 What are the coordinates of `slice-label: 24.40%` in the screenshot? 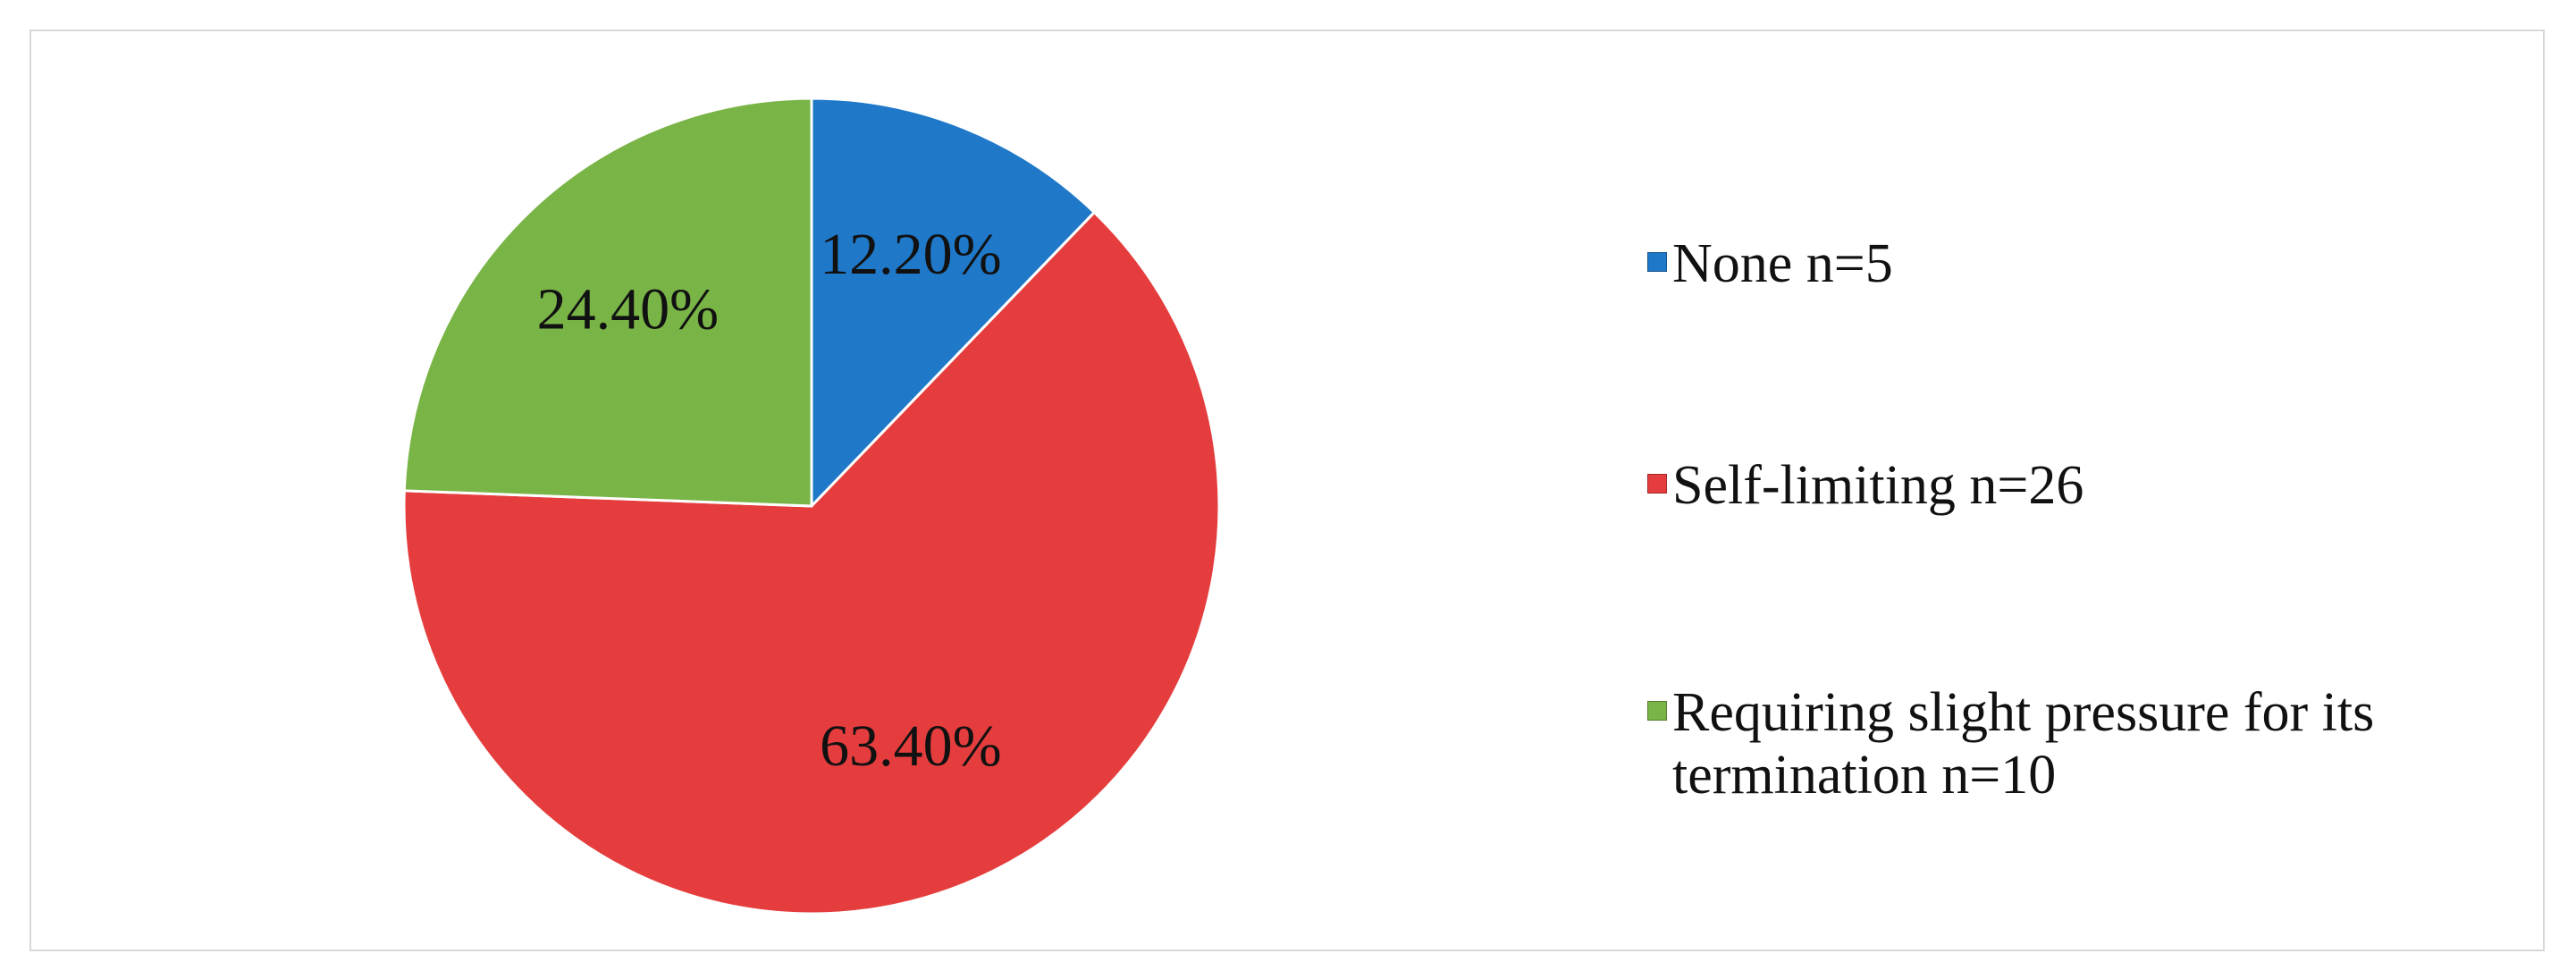 It's located at (628, 309).